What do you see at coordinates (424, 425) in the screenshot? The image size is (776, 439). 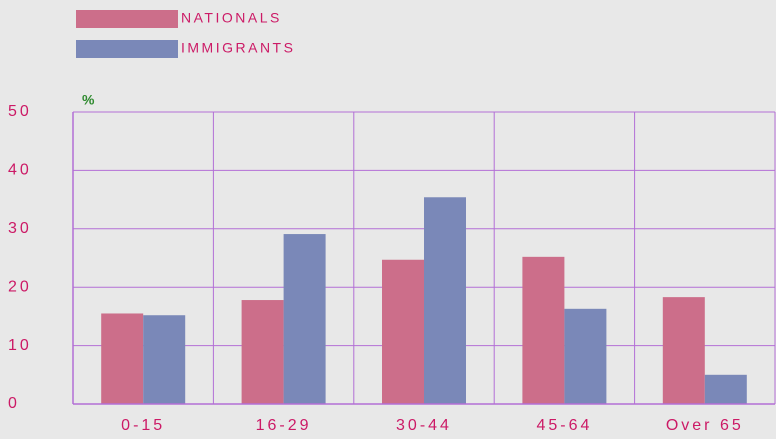 I see `x-tick-label: 30-44` at bounding box center [424, 425].